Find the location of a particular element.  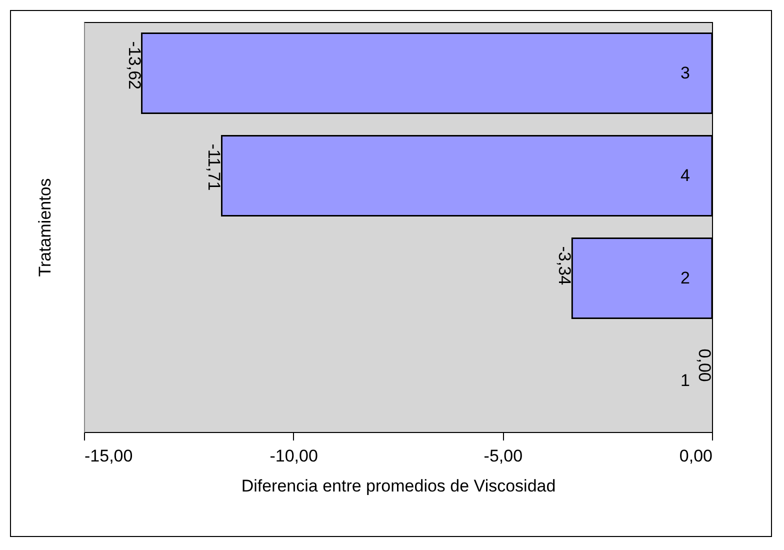

data-label: -13,62 is located at coordinates (134, 65).